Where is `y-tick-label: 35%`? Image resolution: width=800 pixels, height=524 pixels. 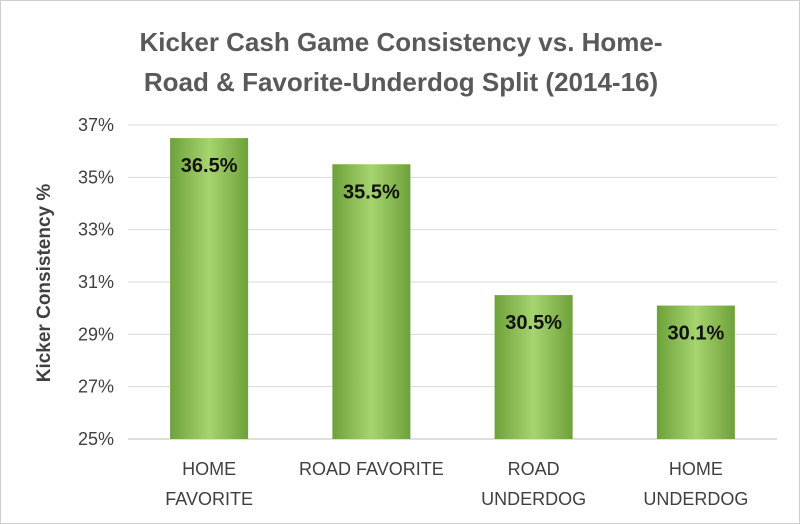 y-tick-label: 35% is located at coordinates (96, 177).